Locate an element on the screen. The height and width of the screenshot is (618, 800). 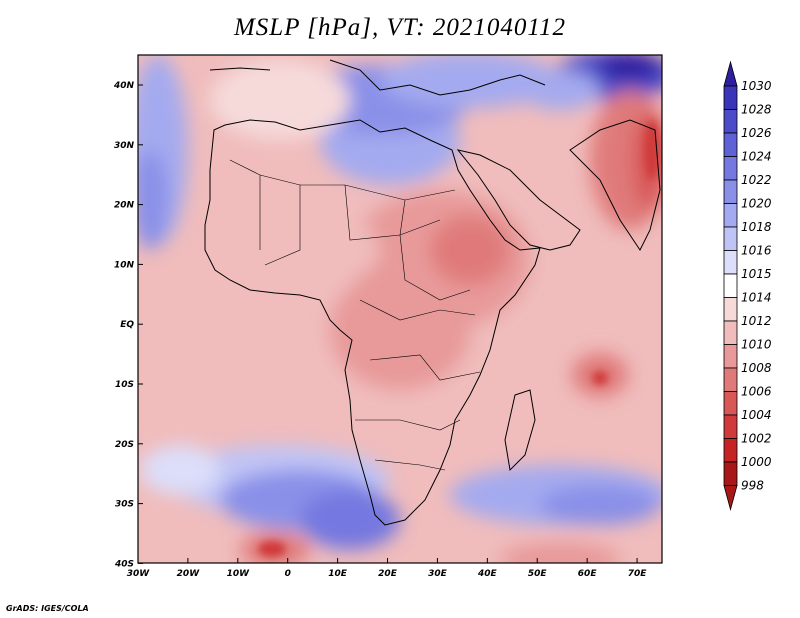
colorbar-label: 1000 is located at coordinates (756, 462).